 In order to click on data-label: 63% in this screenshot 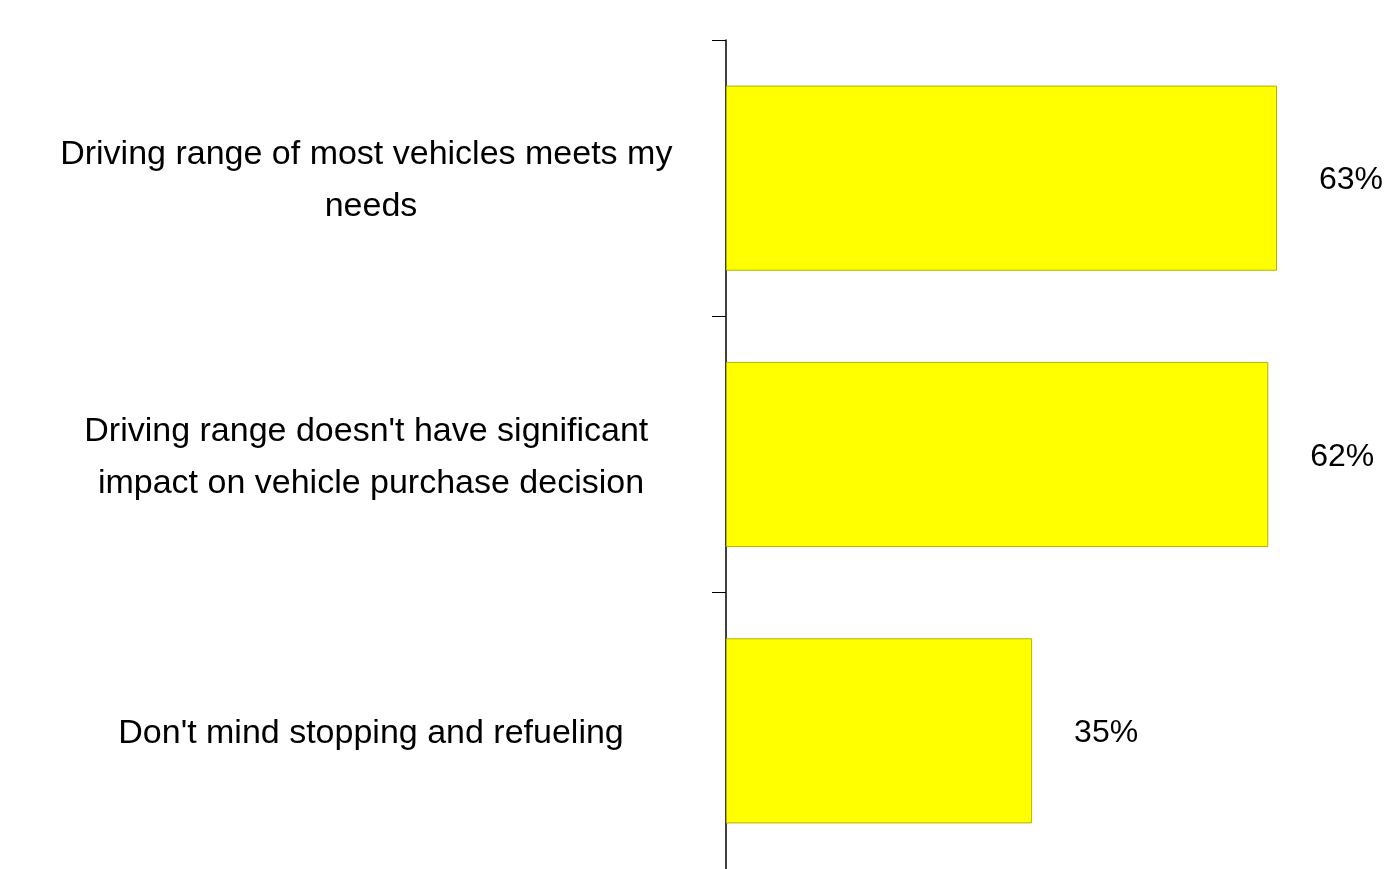, I will do `click(1351, 178)`.